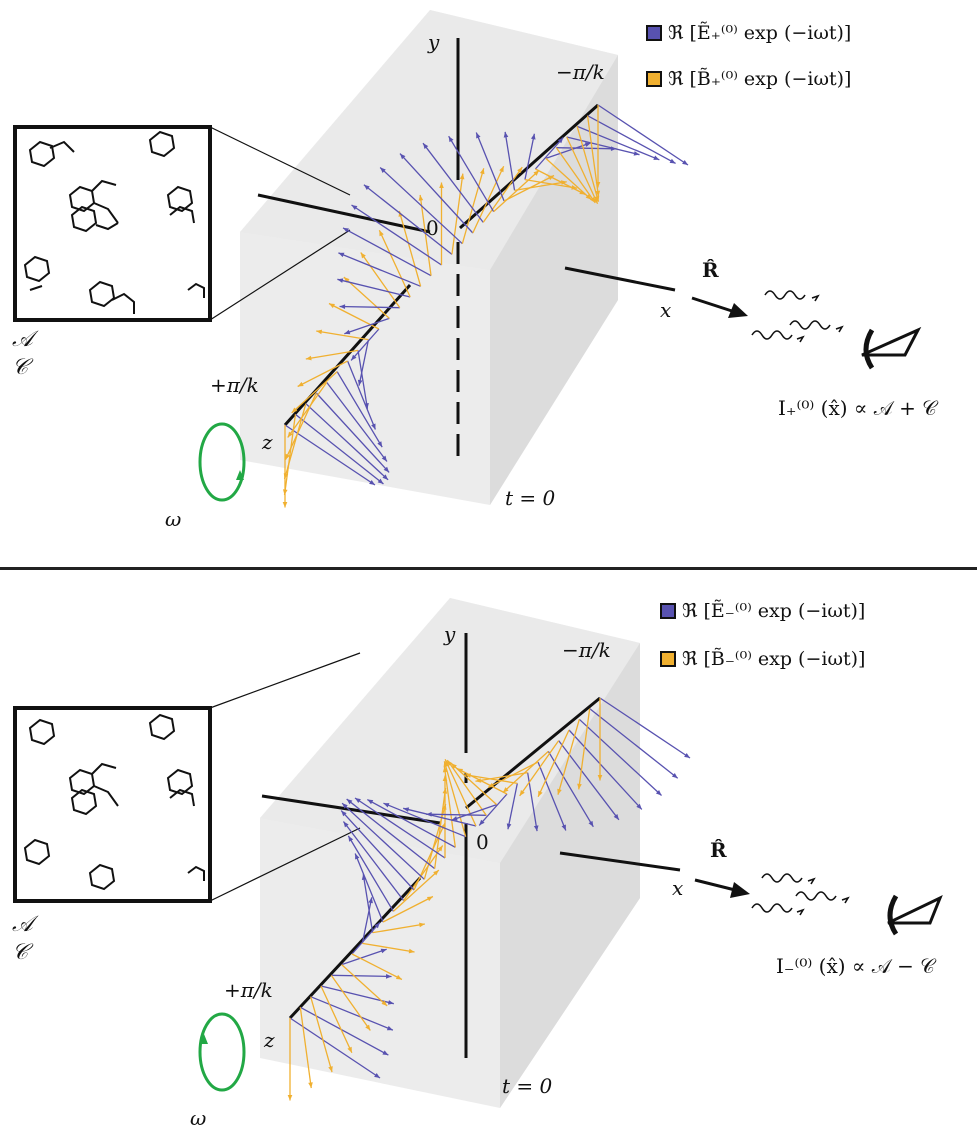 Image resolution: width=977 pixels, height=1138 pixels. What do you see at coordinates (748, 79) in the screenshot?
I see `legend-magnetic: ℜ [B̃₊⁽⁰⁾ exp (−iωt)]` at bounding box center [748, 79].